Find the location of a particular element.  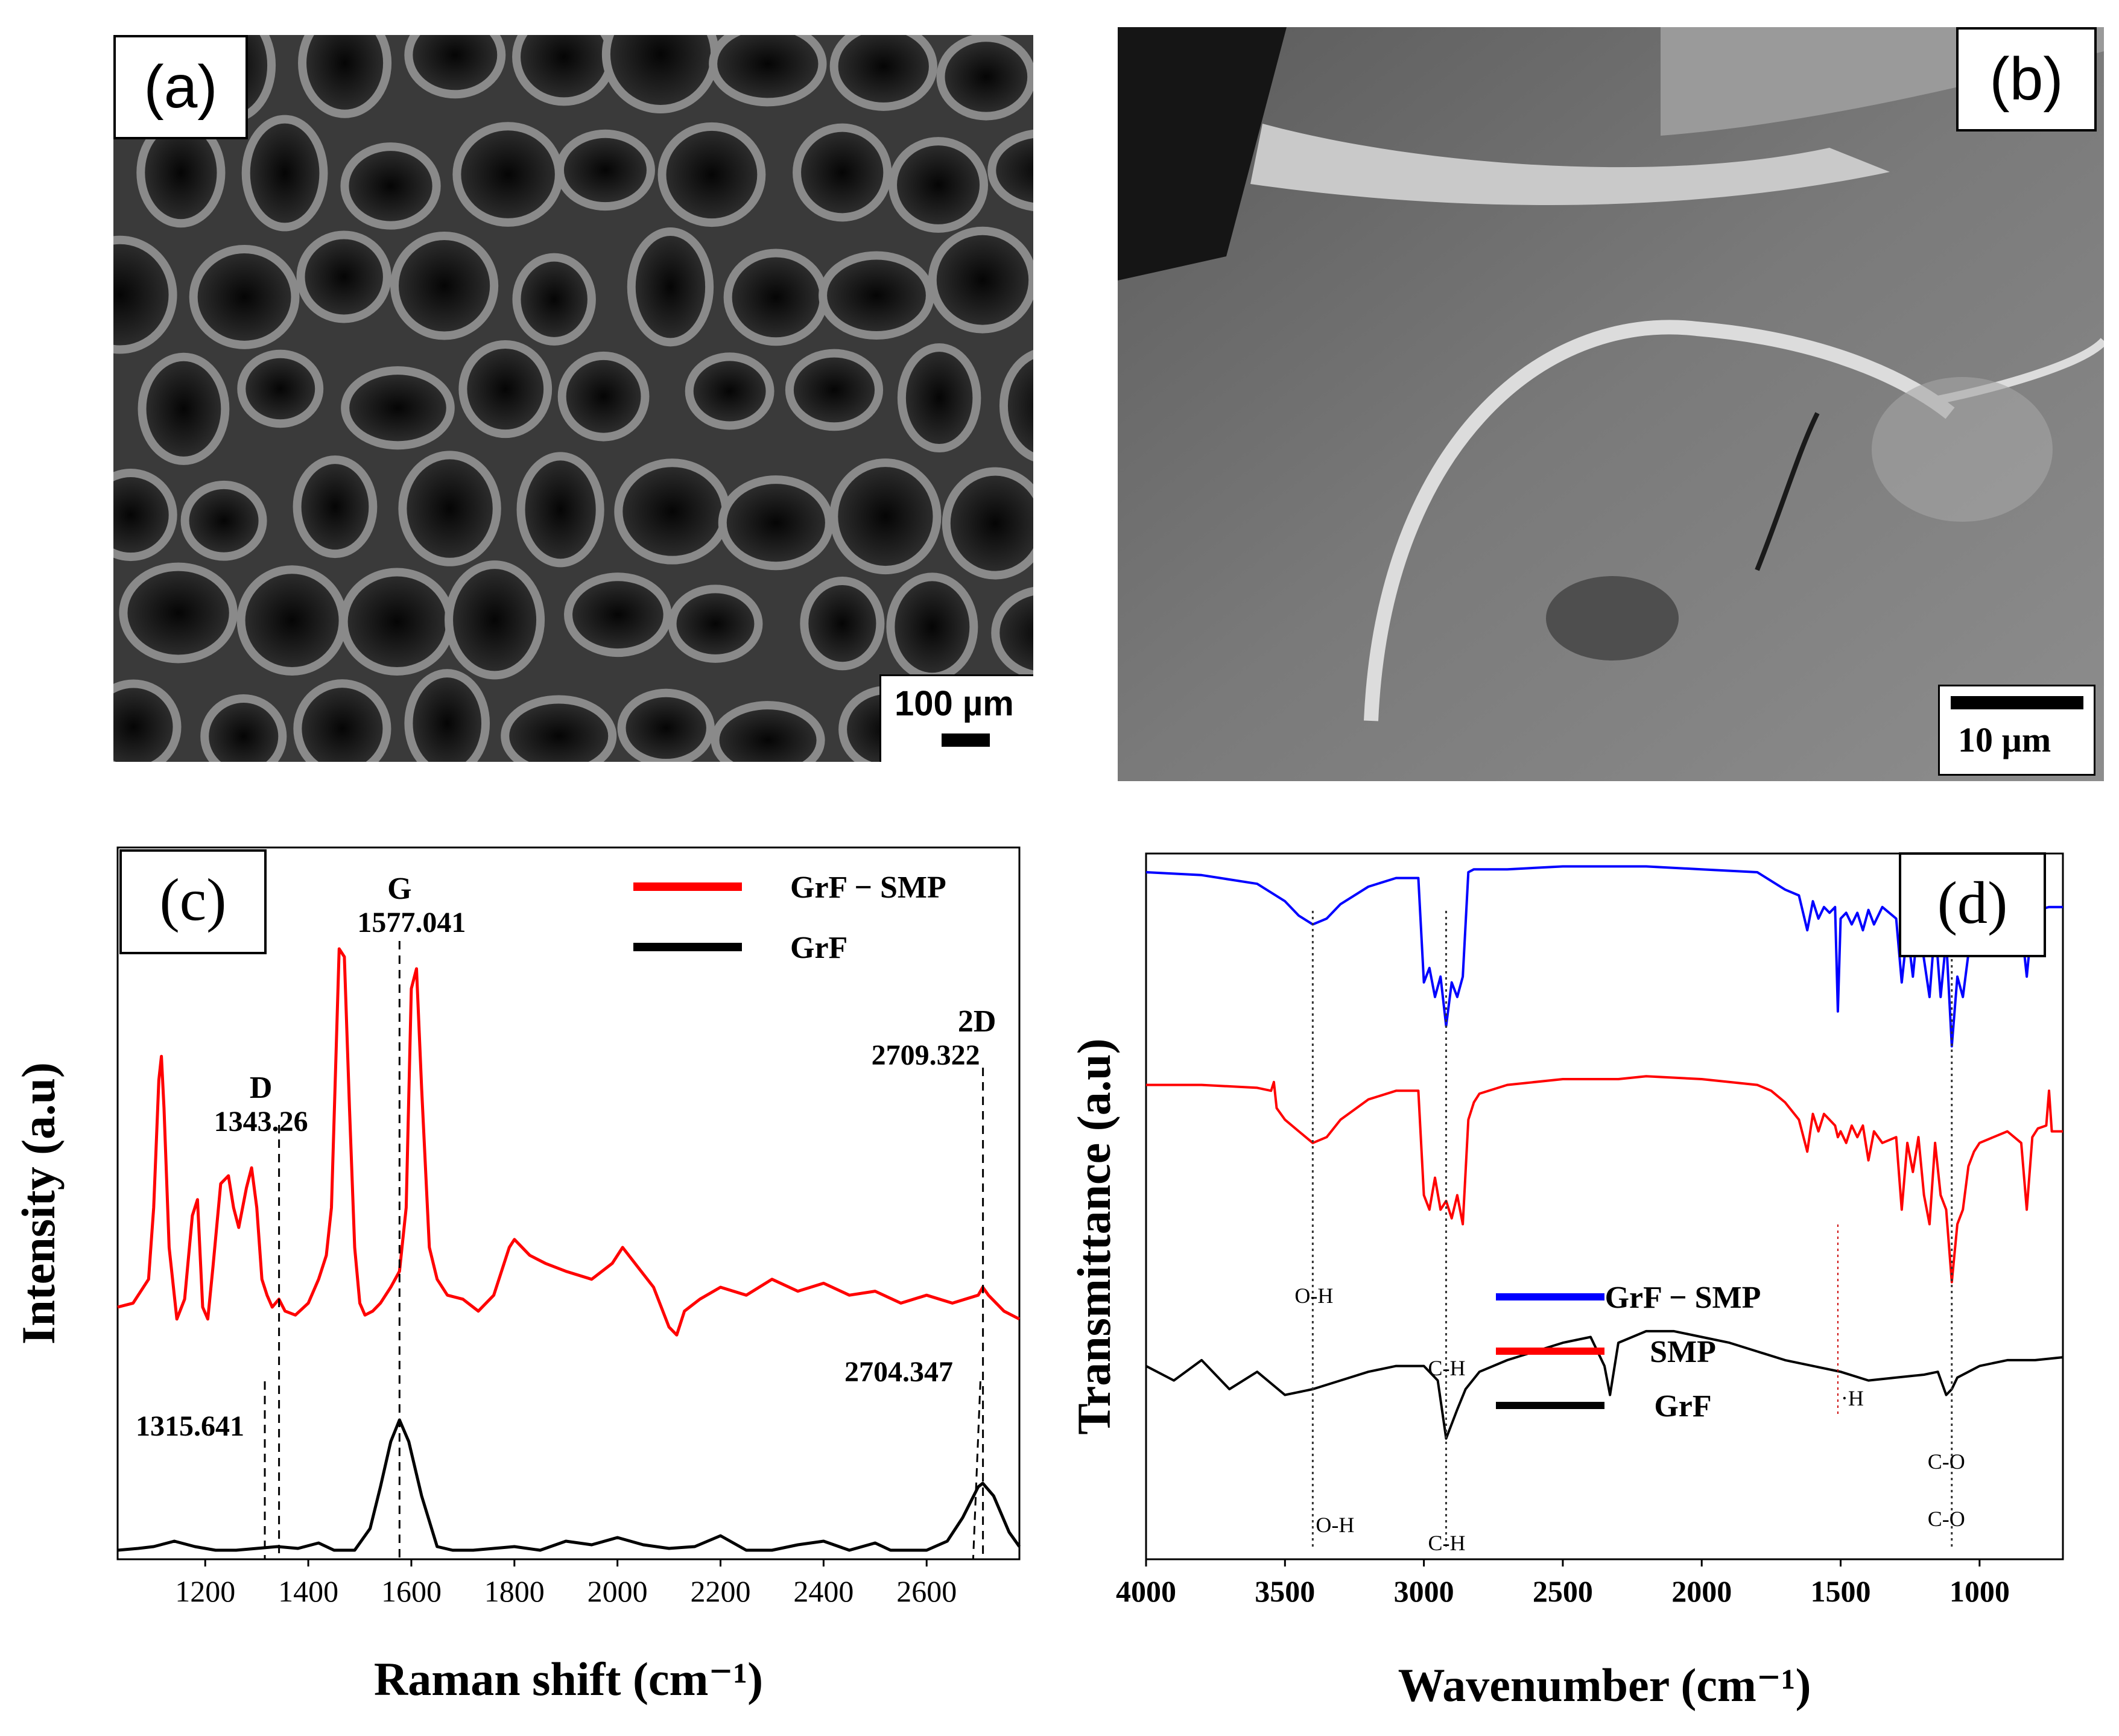

x-tick-label-c: 2400 is located at coordinates (823, 1591).